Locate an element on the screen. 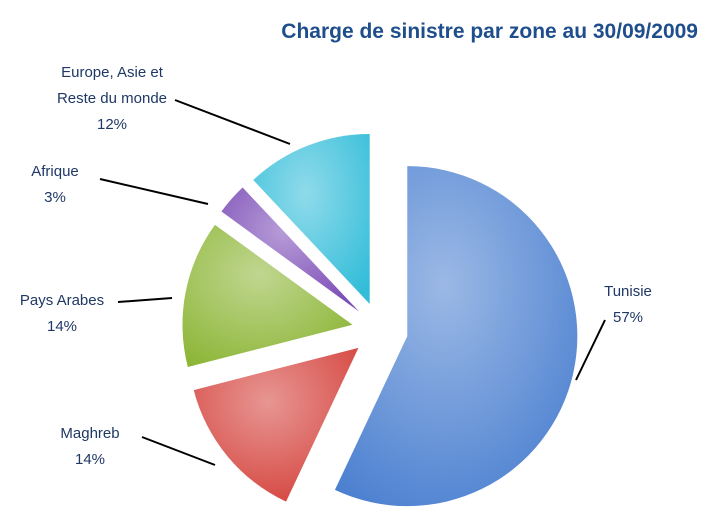  data-label: Pays Arabes 14% is located at coordinates (66, 314).